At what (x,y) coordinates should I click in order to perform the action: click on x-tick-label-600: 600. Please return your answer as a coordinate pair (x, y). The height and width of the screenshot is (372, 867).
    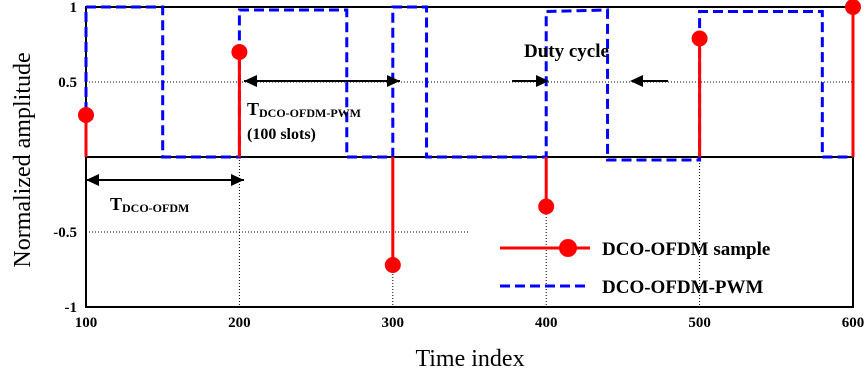
    Looking at the image, I should click on (853, 323).